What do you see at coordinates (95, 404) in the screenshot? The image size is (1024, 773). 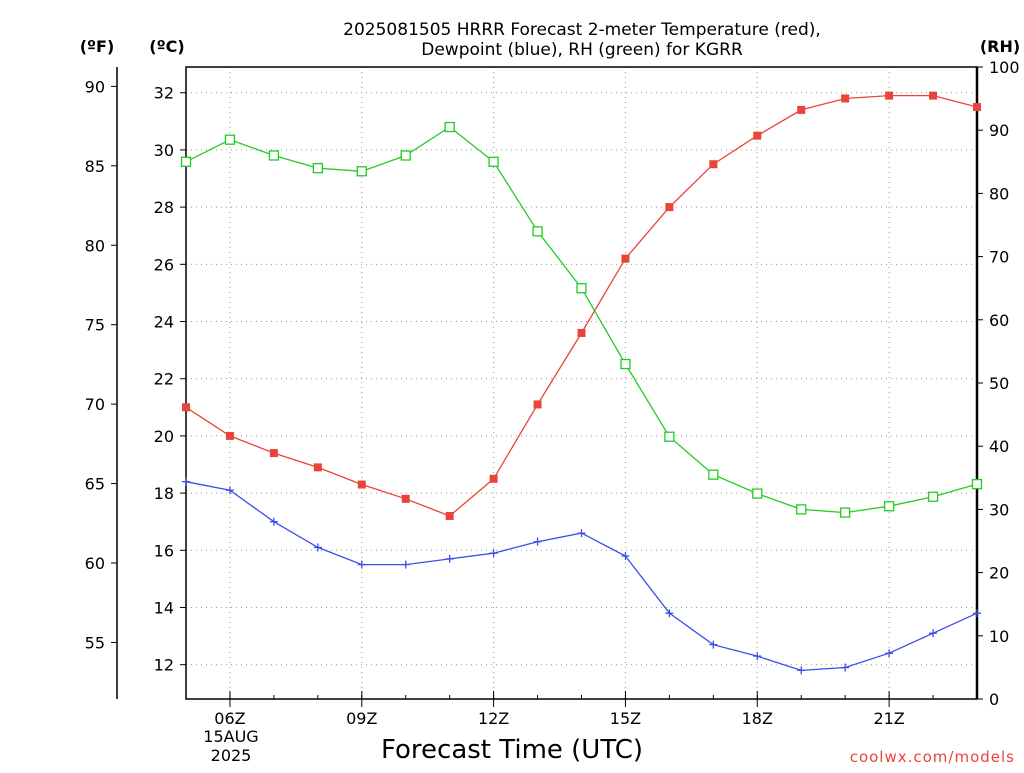 I see `fahrenheit-tick-label: 70` at bounding box center [95, 404].